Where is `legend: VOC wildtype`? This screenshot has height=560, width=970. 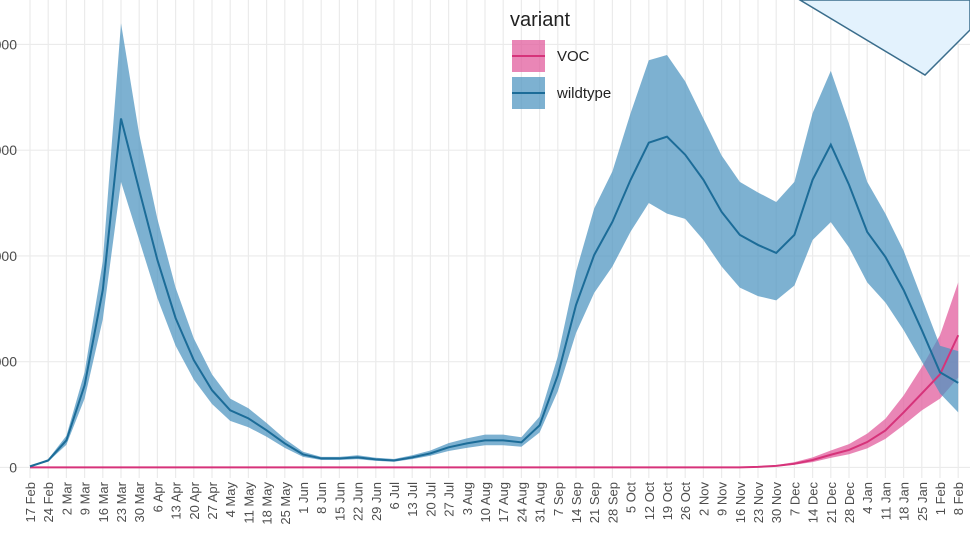
legend: VOC wildtype is located at coordinates (561, 74).